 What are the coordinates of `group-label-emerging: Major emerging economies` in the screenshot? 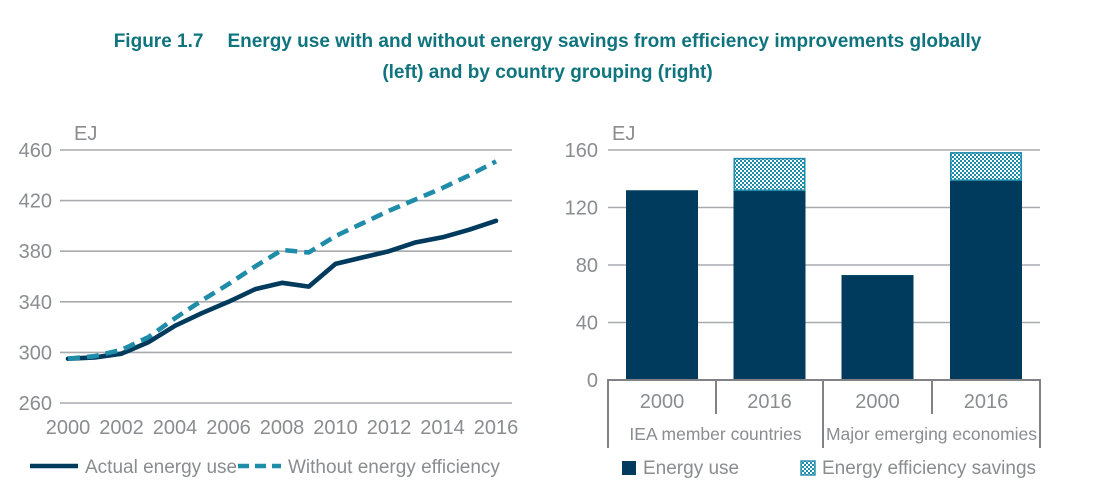 It's located at (931, 434).